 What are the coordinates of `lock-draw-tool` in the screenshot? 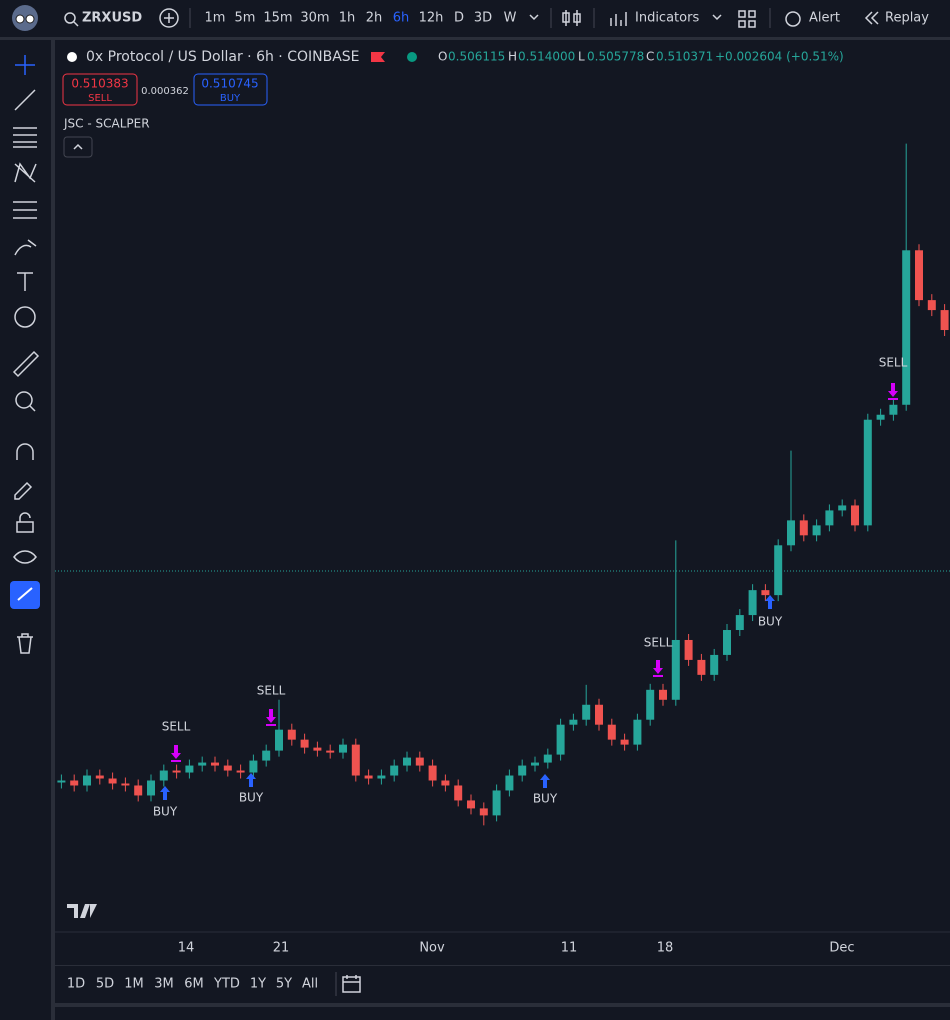 It's located at (23, 490).